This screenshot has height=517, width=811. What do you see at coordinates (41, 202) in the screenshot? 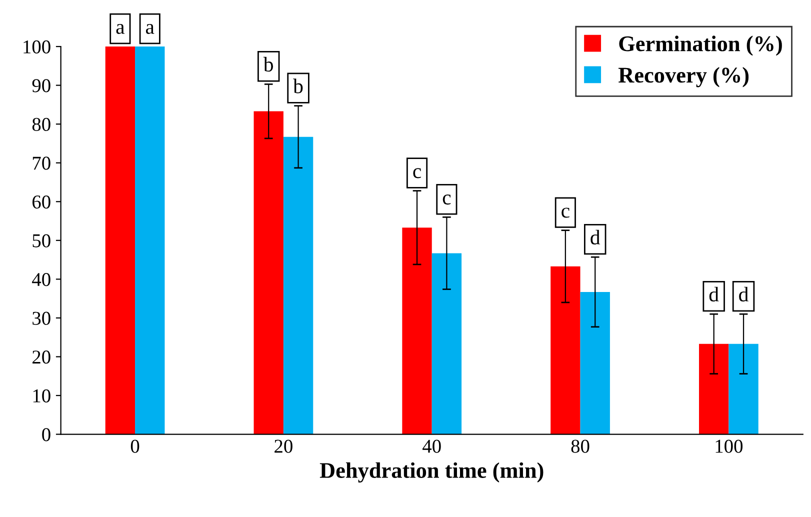
I see `y-tick-label: 60` at bounding box center [41, 202].